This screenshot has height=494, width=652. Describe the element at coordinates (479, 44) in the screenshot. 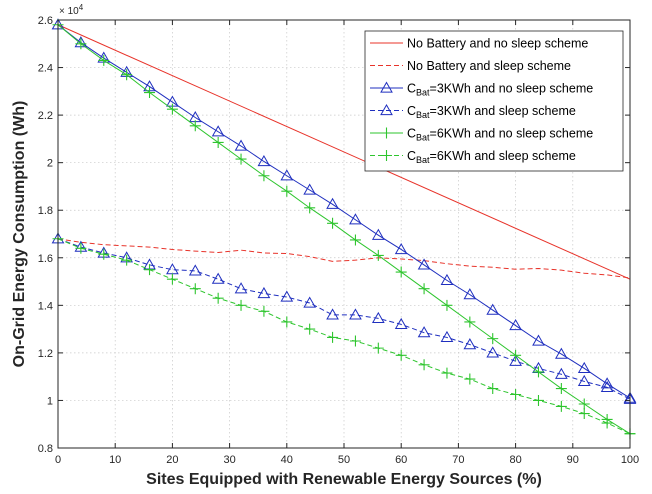

I see `legend-entry: No Battery and no sleep scheme` at that location.